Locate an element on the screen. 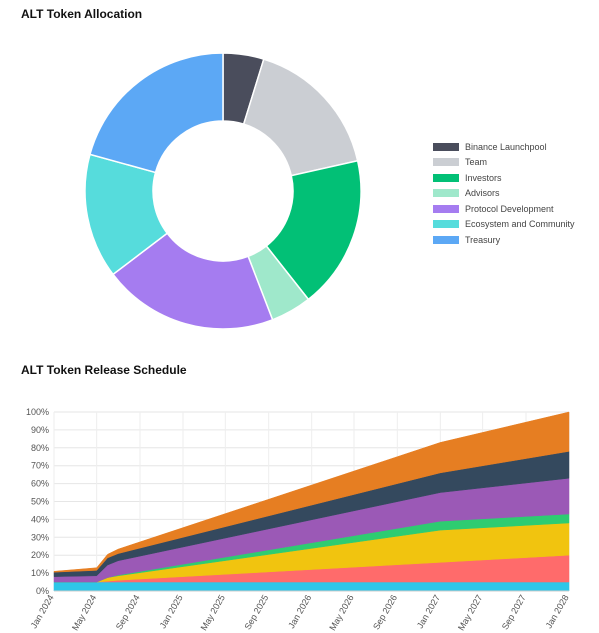 The height and width of the screenshot is (633, 599). y-tick-label: 0% is located at coordinates (42, 591).